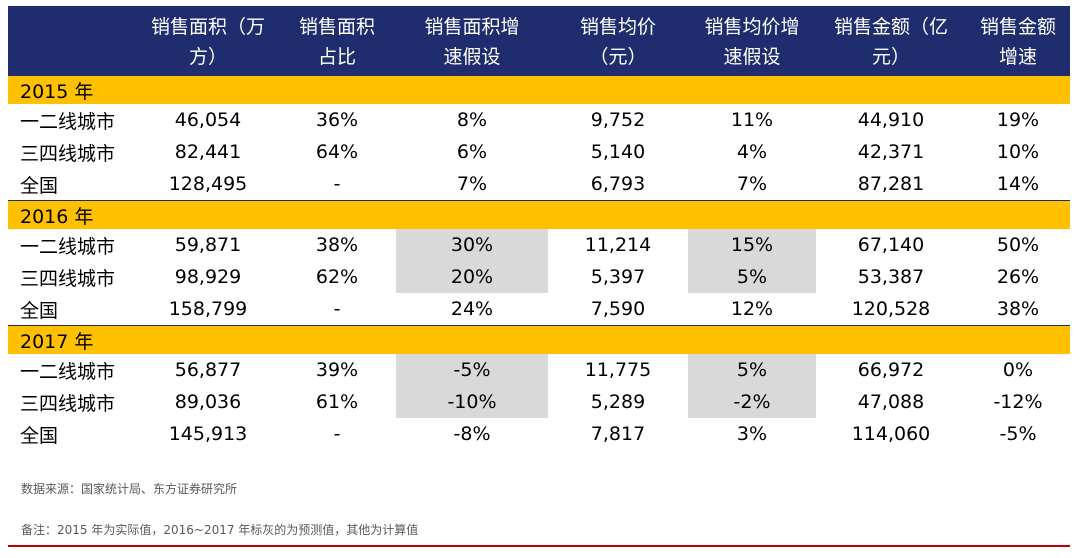  Describe the element at coordinates (472, 245) in the screenshot. I see `table-cell: 30%` at that location.